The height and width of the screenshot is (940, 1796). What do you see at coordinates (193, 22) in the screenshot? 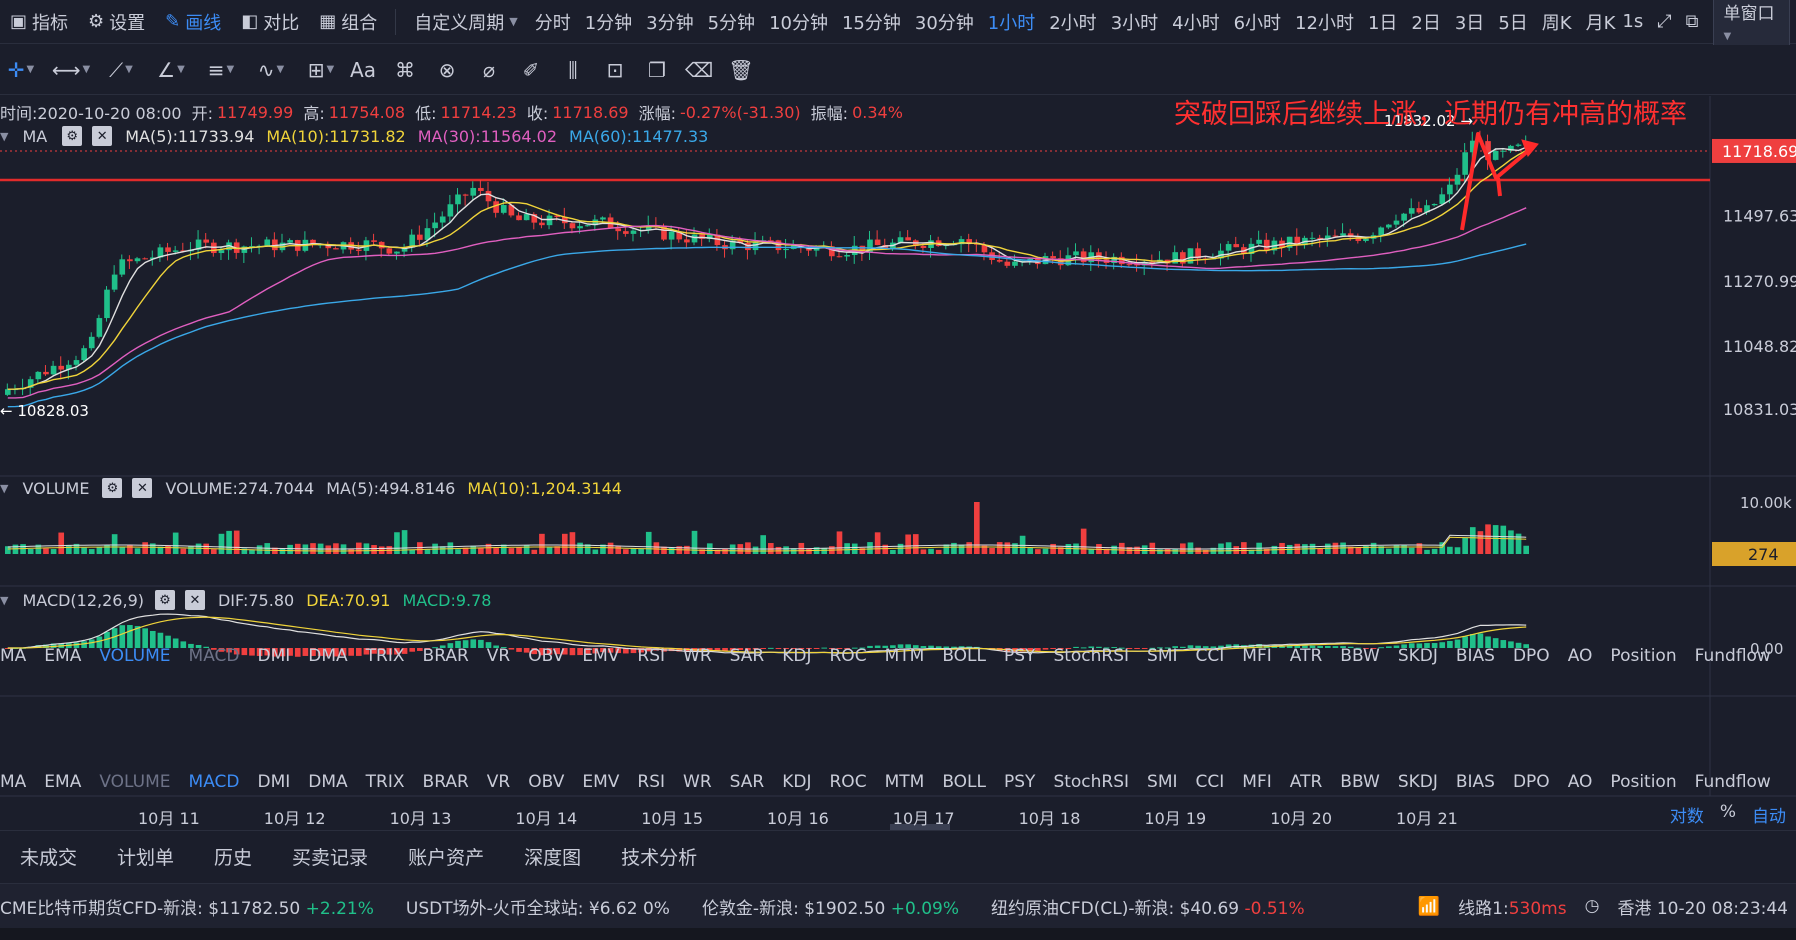
I see `draw-button: ✎ 画线` at bounding box center [193, 22].